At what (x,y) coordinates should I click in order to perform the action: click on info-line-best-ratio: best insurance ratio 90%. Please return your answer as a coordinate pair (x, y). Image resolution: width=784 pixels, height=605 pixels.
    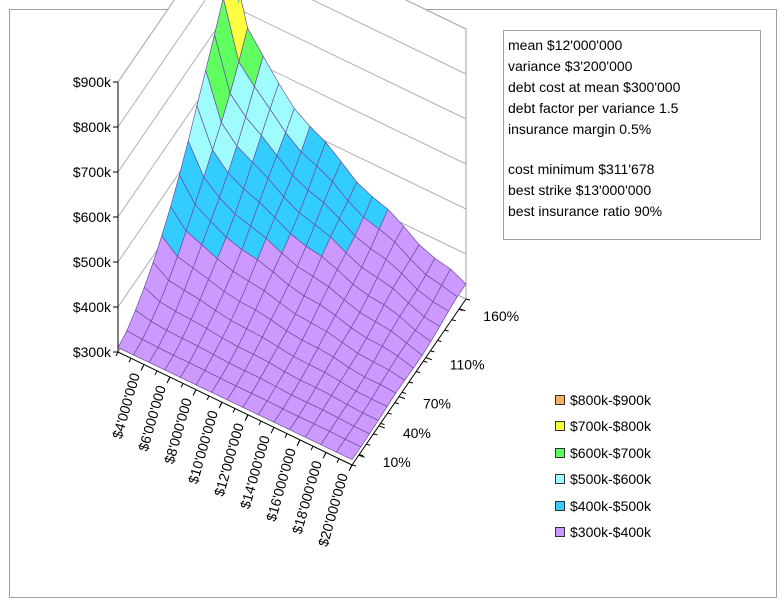
    Looking at the image, I should click on (585, 211).